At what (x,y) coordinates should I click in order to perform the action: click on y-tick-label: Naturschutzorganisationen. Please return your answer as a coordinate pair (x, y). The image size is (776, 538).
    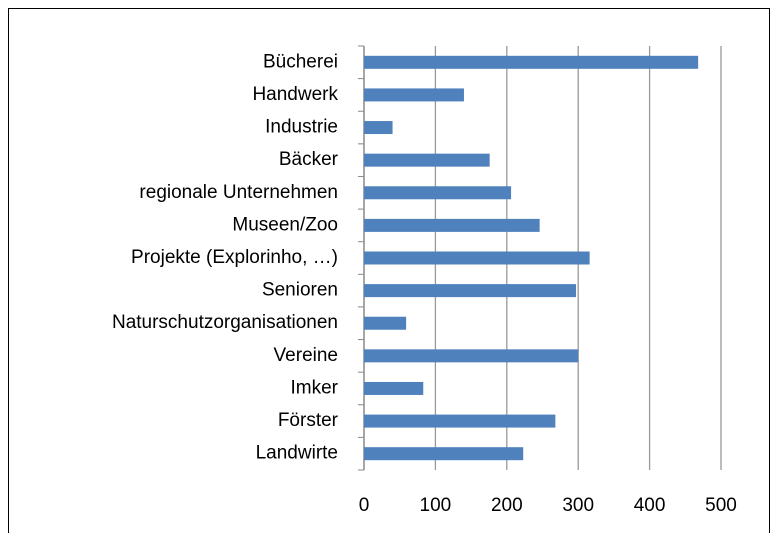
    Looking at the image, I should click on (225, 322).